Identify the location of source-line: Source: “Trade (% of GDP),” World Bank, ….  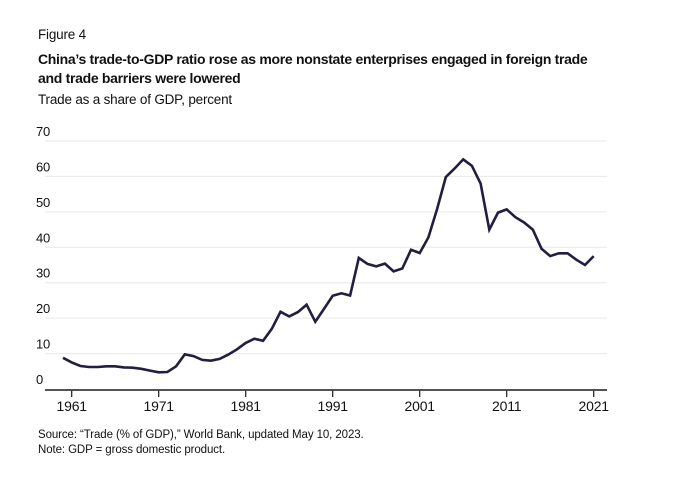
(201, 435).